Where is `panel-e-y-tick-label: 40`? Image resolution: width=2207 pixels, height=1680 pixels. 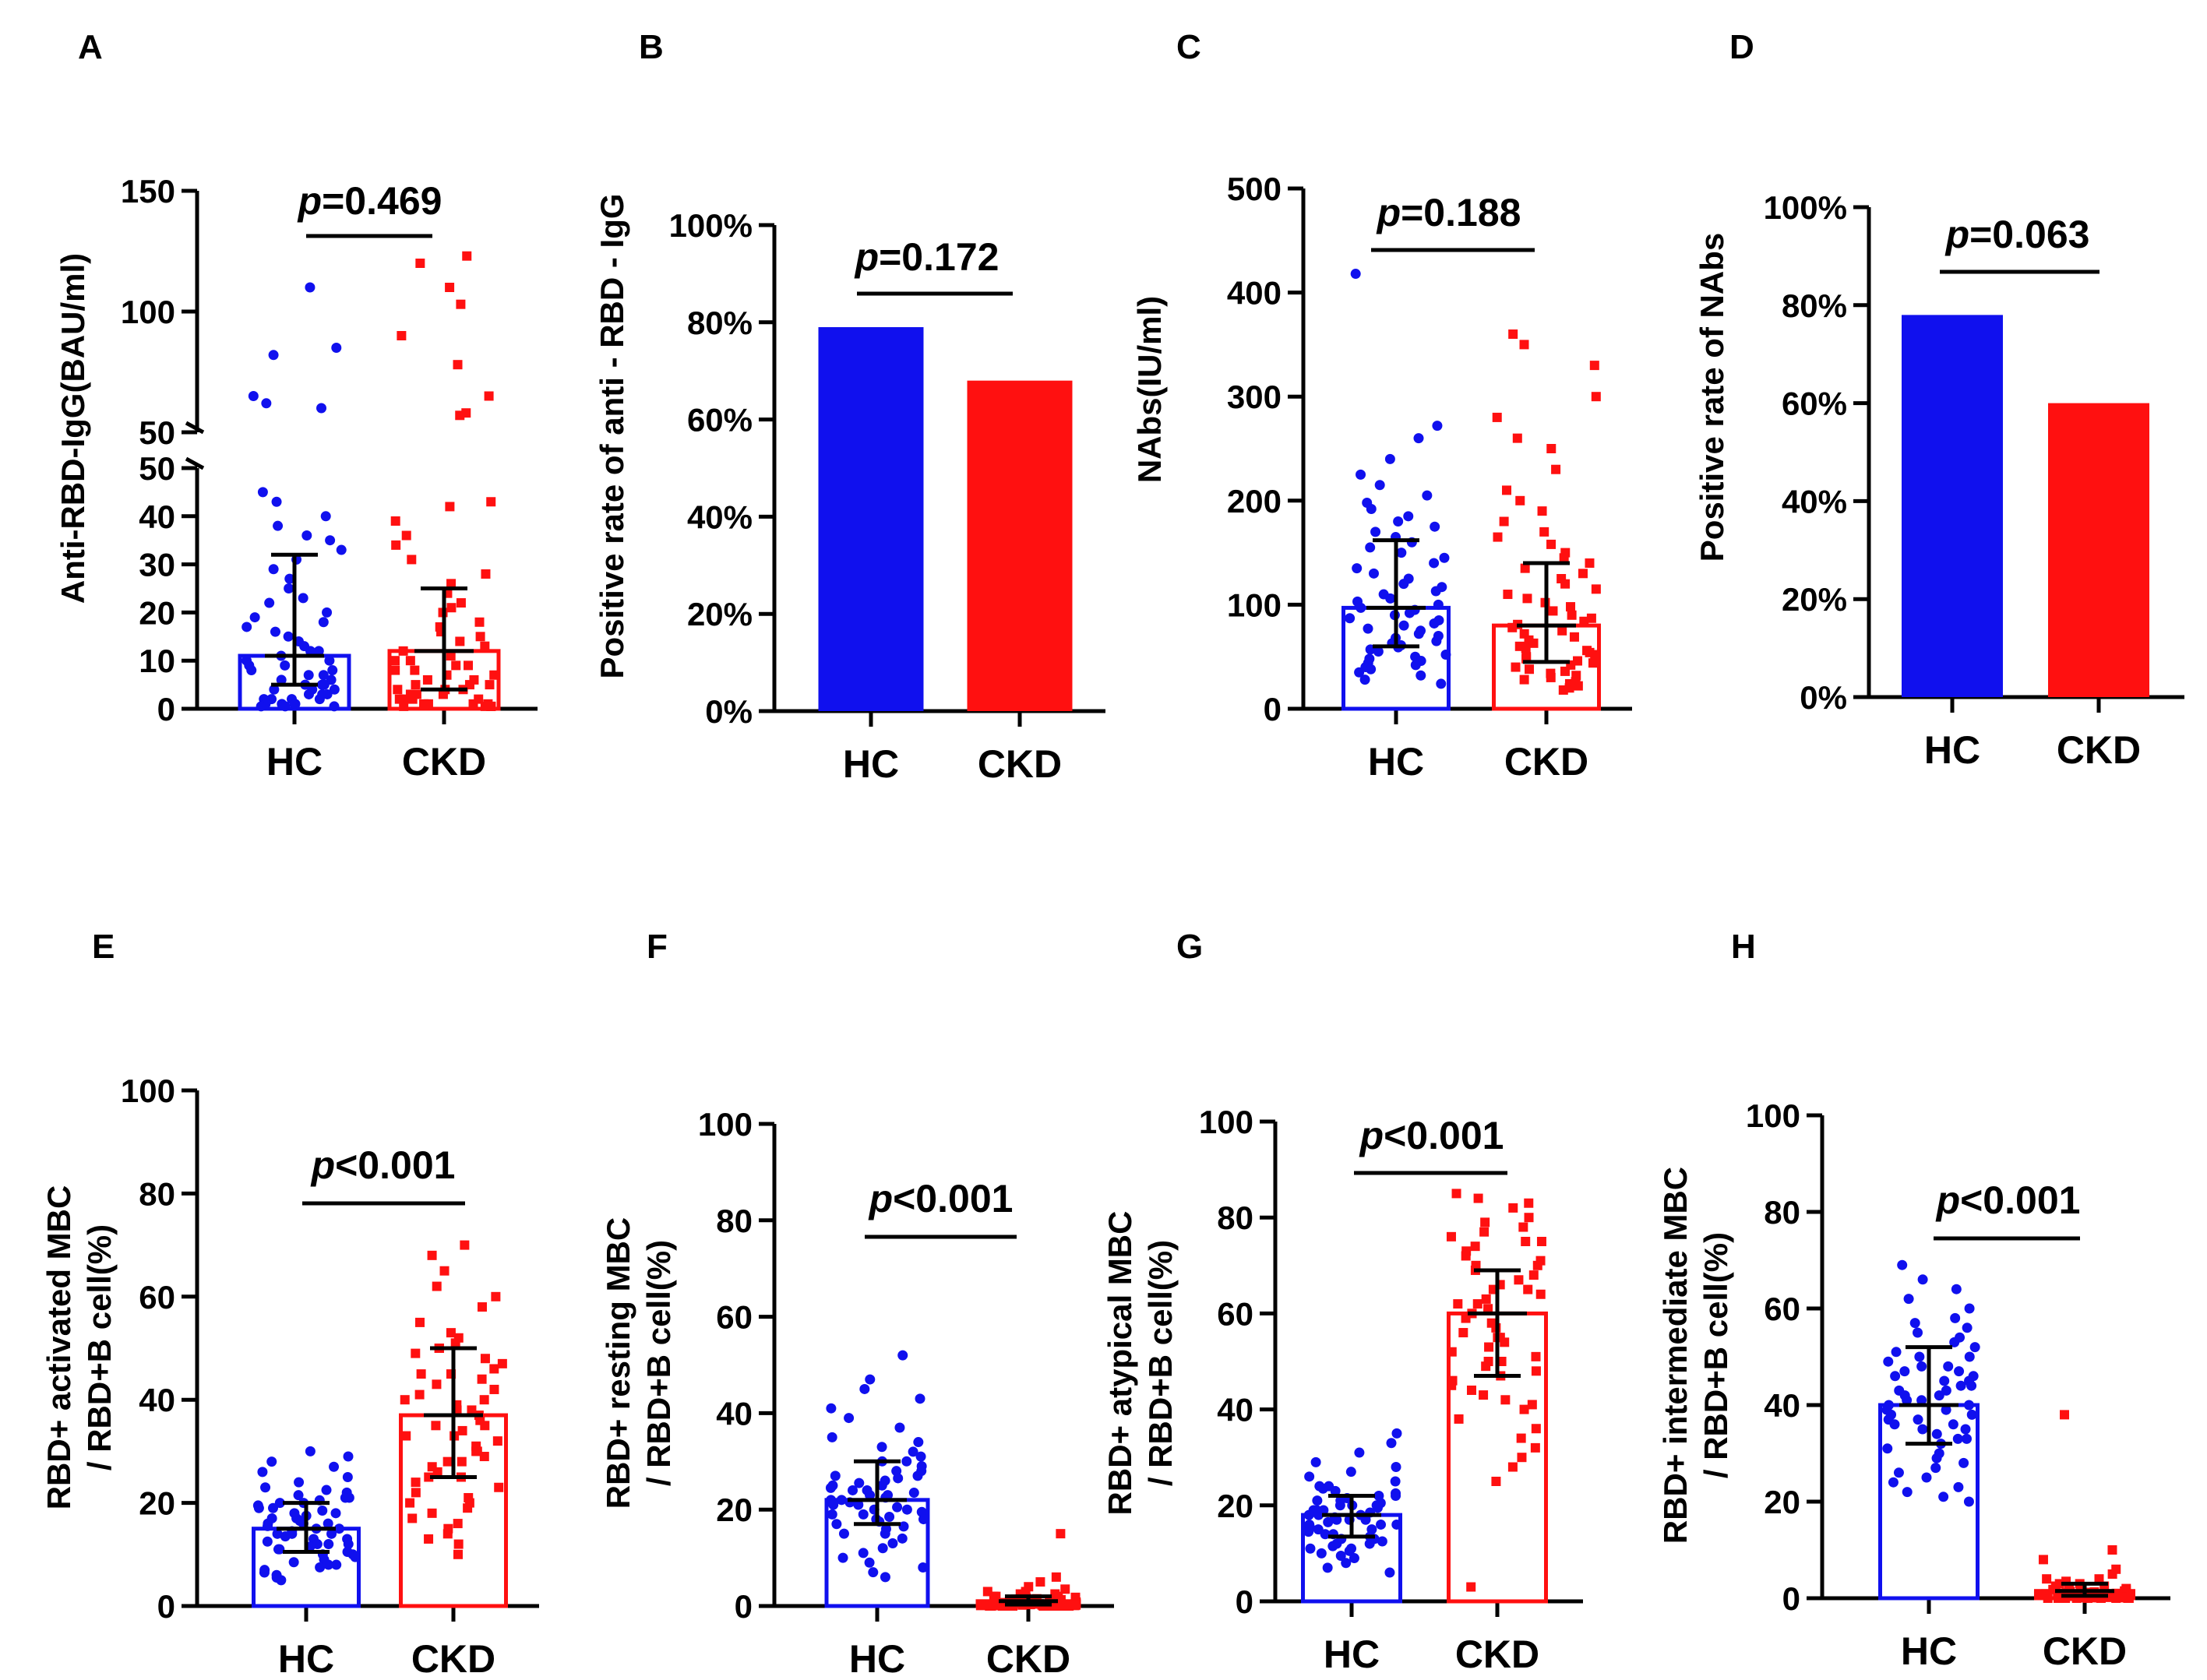
panel-e-y-tick-label: 40 is located at coordinates (157, 1400).